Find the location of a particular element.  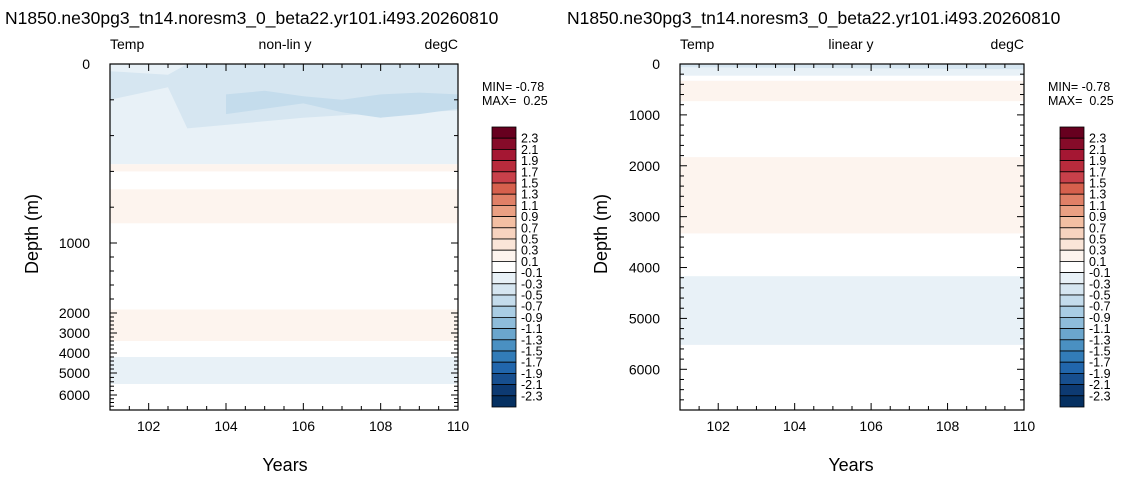

y-axis-title: Depth (m) is located at coordinates (601, 234).